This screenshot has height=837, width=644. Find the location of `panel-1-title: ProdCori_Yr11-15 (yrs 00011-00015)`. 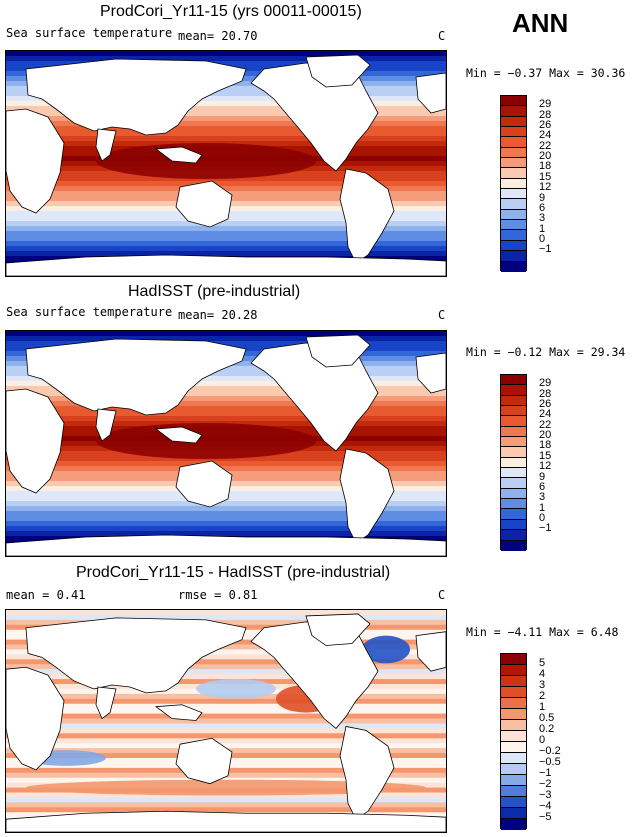

panel-1-title: ProdCori_Yr11-15 (yrs 00011-00015) is located at coordinates (231, 11).